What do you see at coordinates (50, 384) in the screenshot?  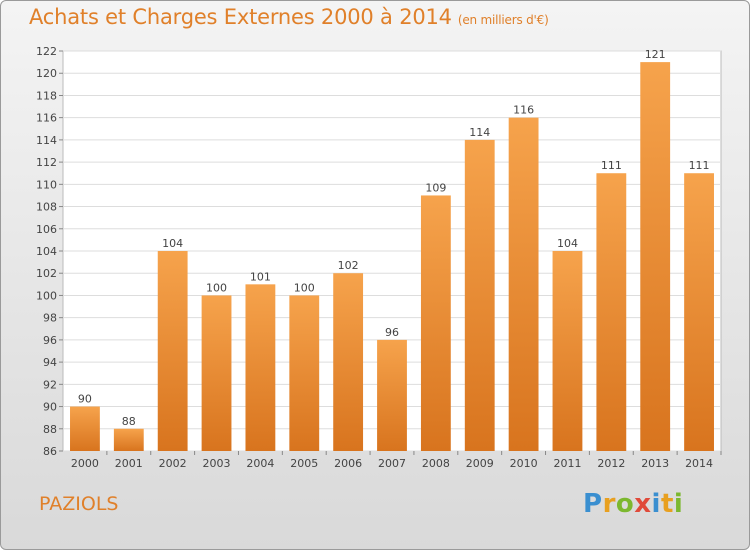 I see `y-tick-label: 92` at bounding box center [50, 384].